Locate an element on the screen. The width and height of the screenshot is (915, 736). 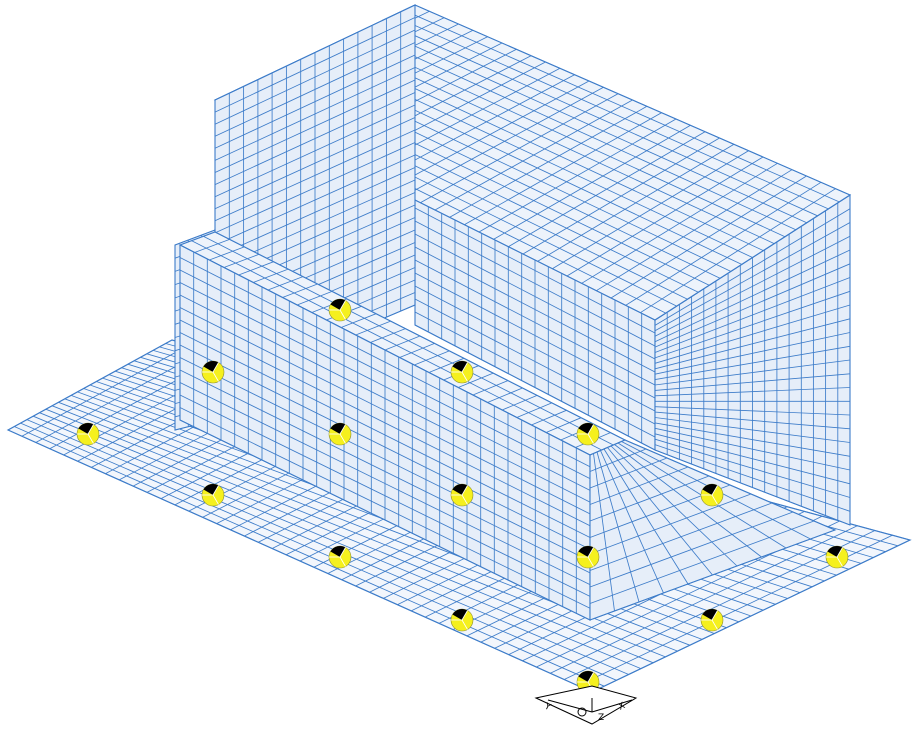
triad-x-axis is located at coordinates (612, 706).